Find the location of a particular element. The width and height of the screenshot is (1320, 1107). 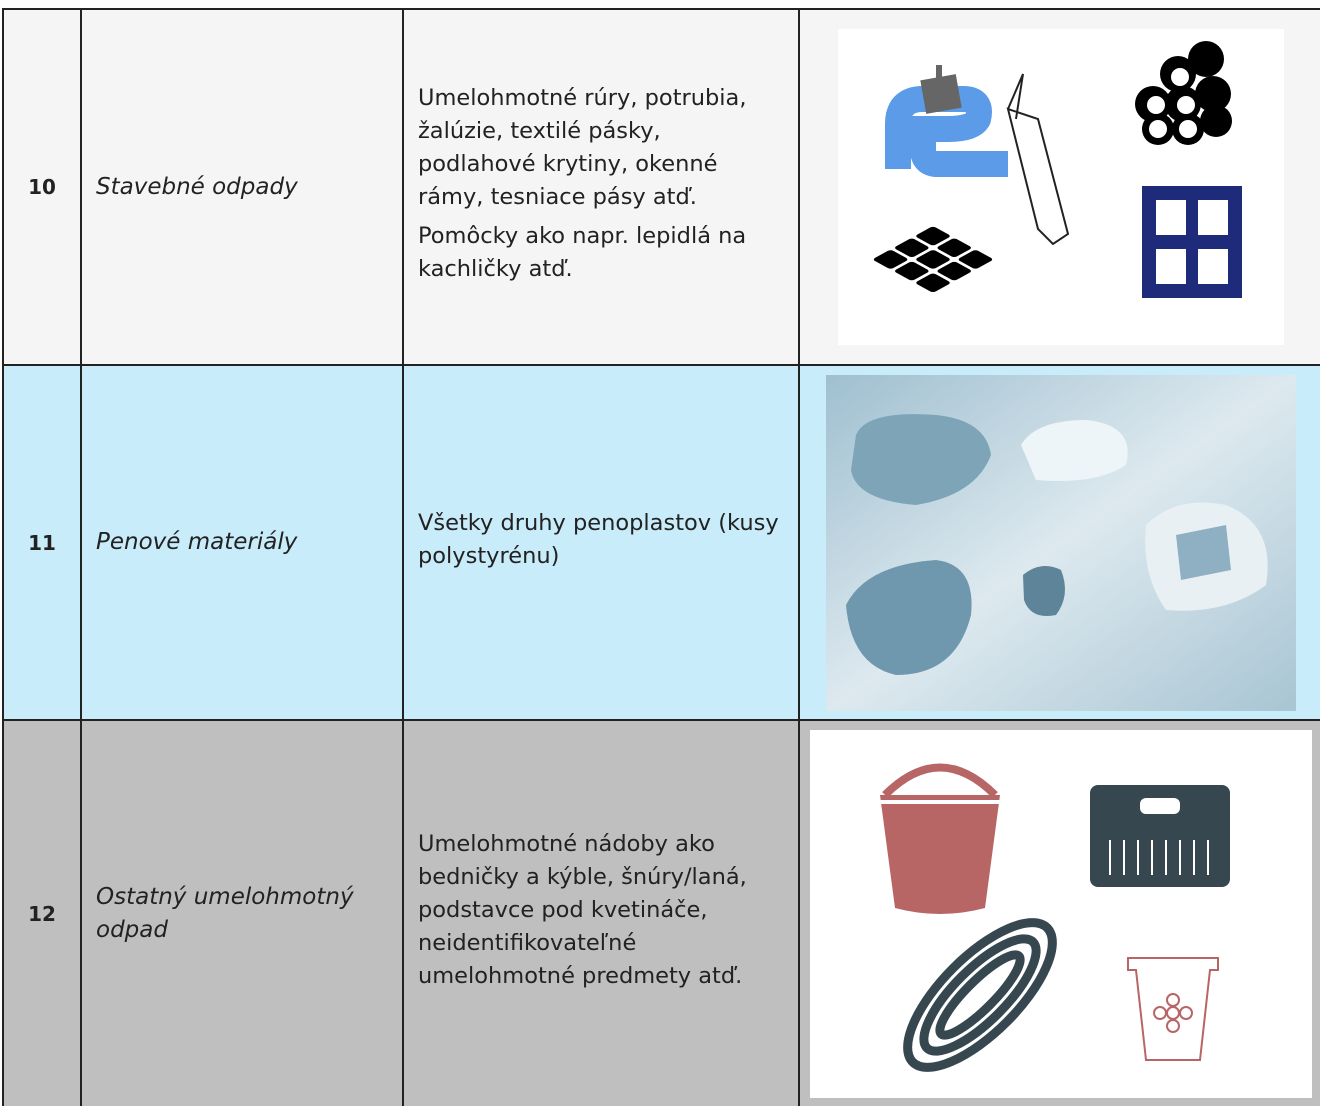

other-plastic-icons is located at coordinates (1060, 913).